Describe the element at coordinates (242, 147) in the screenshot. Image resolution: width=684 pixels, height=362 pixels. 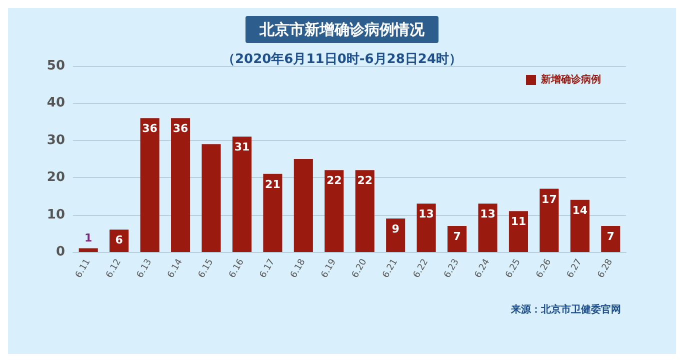
I see `data-label: 31` at that location.